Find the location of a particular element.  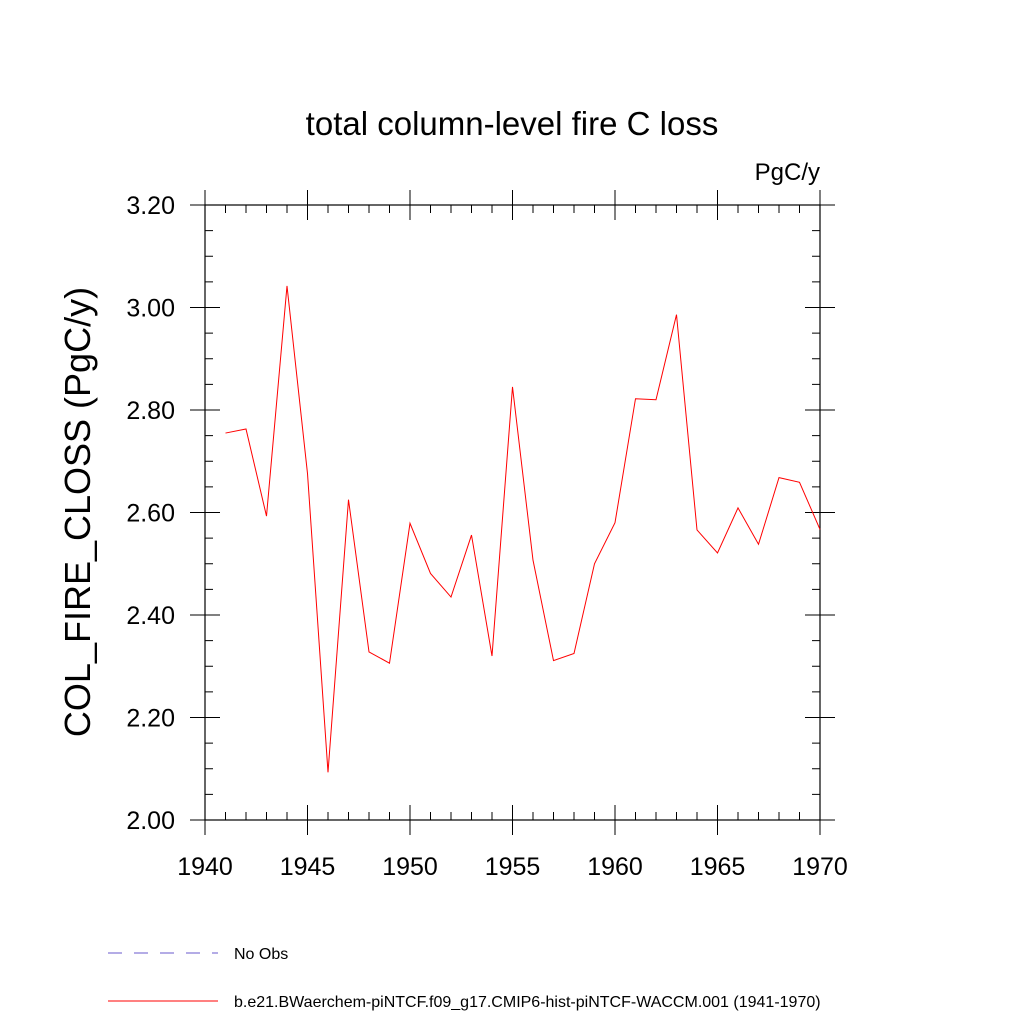

x-tick-label: 1970 is located at coordinates (820, 867).